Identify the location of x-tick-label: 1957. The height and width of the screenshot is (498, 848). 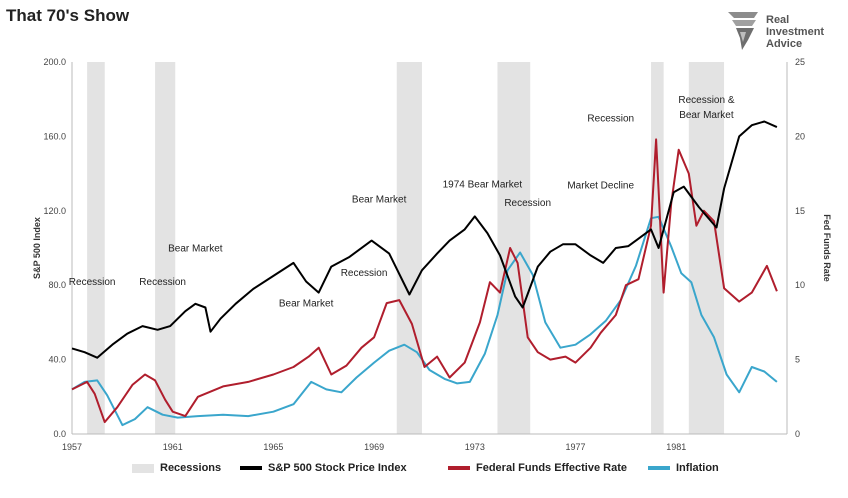
(72, 447).